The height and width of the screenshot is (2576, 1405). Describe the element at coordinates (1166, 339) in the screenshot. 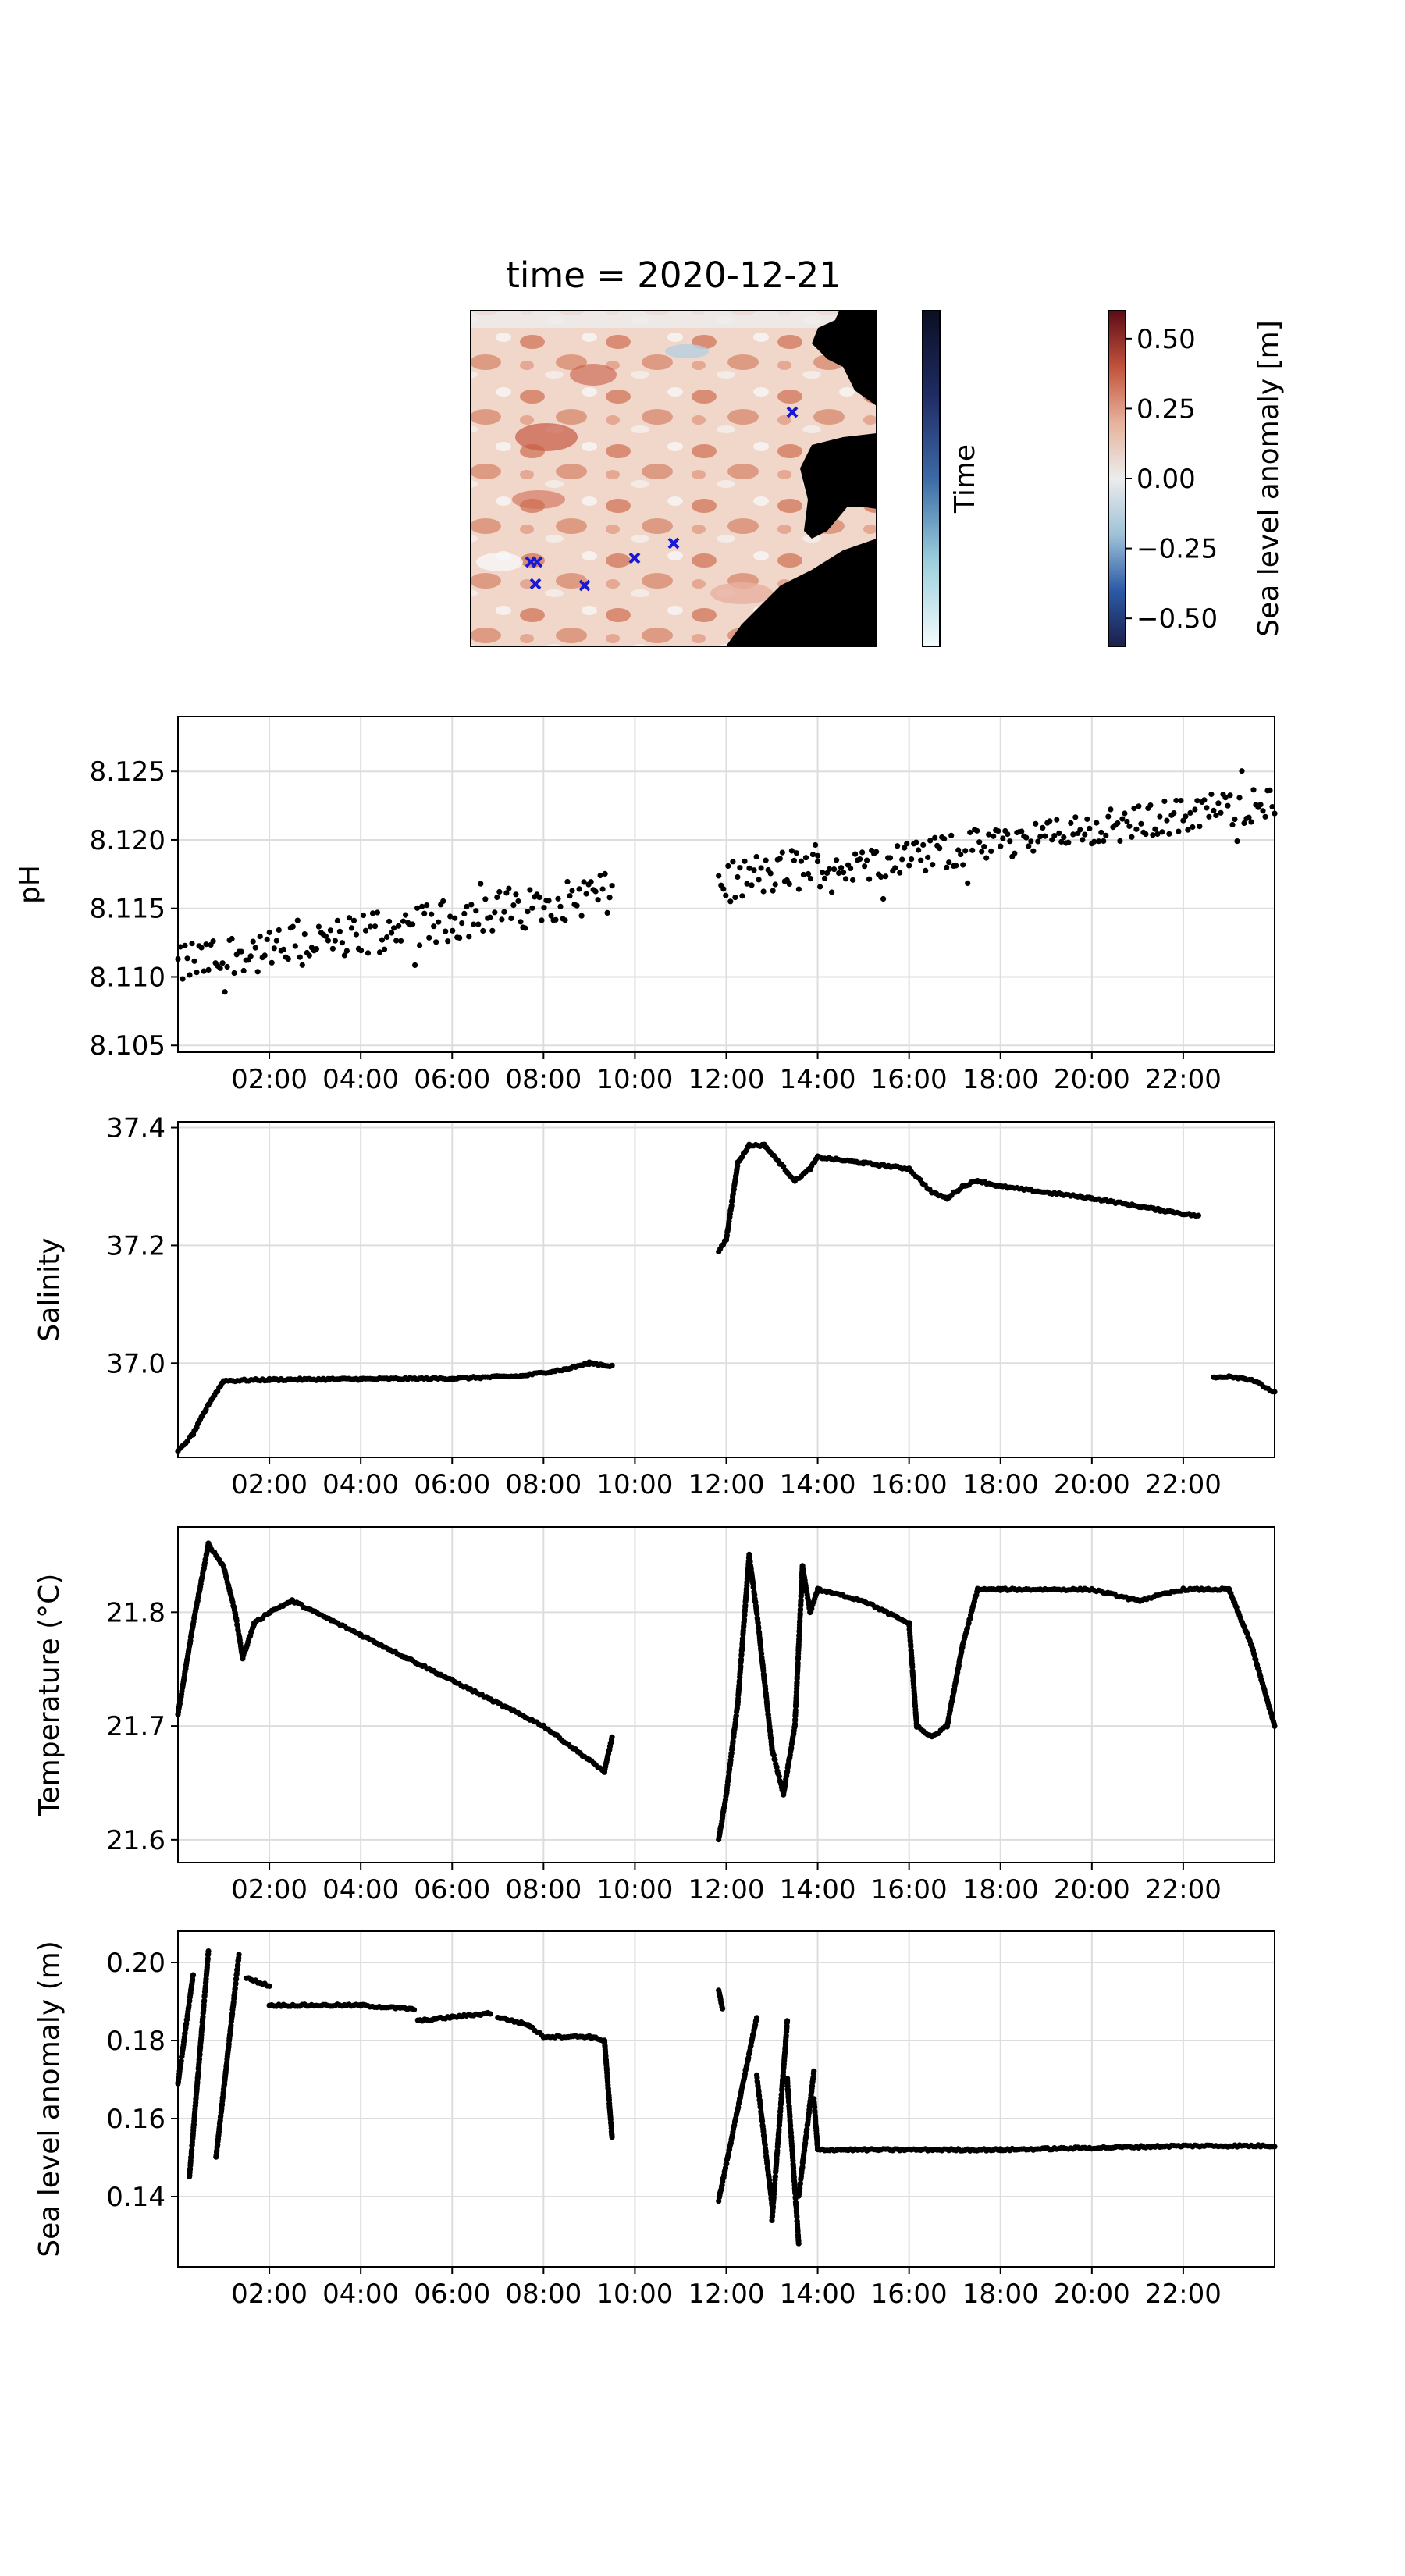

I see `sla-colorbar-tick-label: 0.50` at that location.